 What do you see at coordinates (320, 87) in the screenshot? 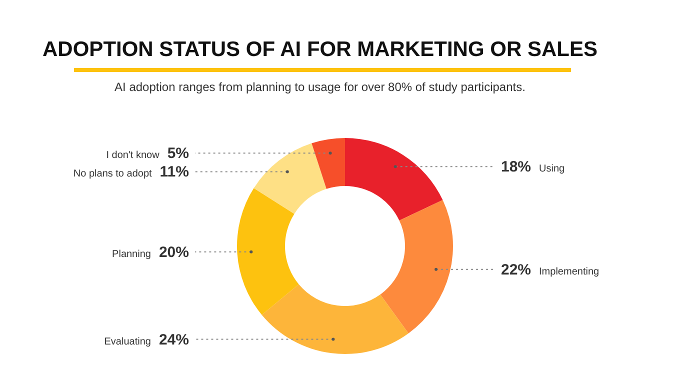
I see `chart-subtitle: AI adoption ranges from planning to usage for over 80% of study participants.` at bounding box center [320, 87].